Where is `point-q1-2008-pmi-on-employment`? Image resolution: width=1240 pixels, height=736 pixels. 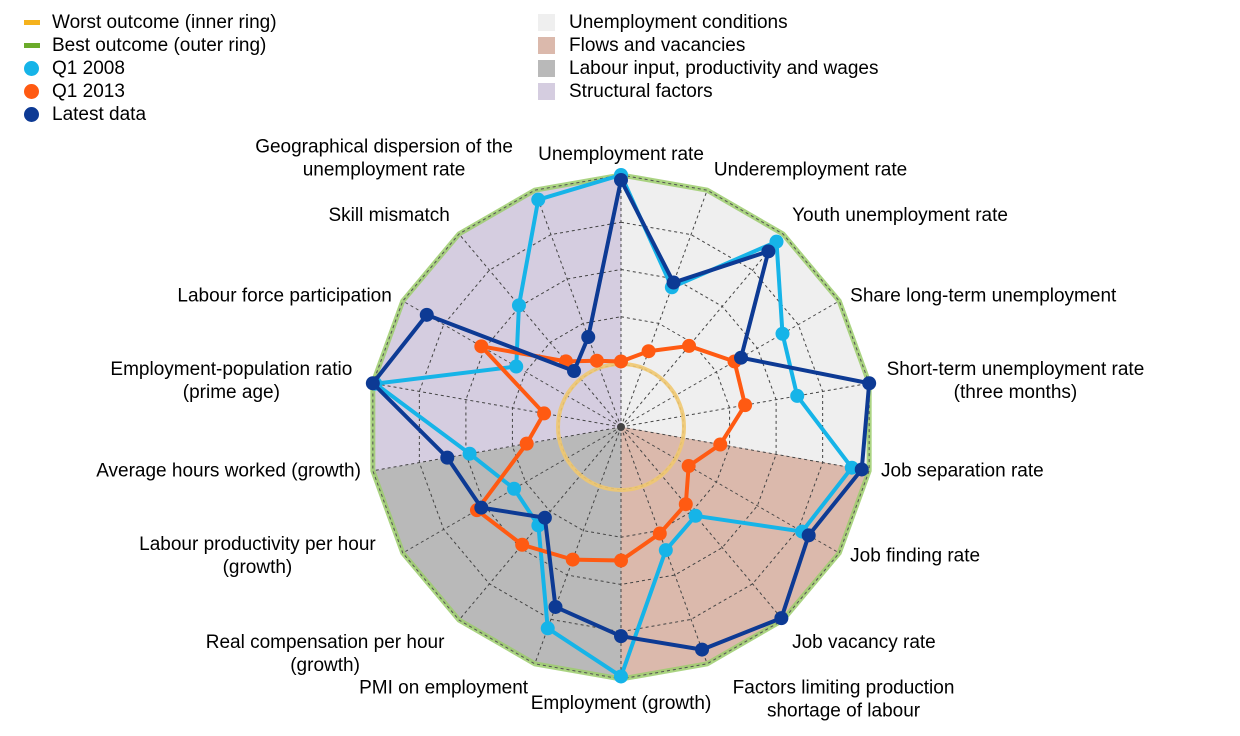
point-q1-2008-pmi-on-employment is located at coordinates (547, 628).